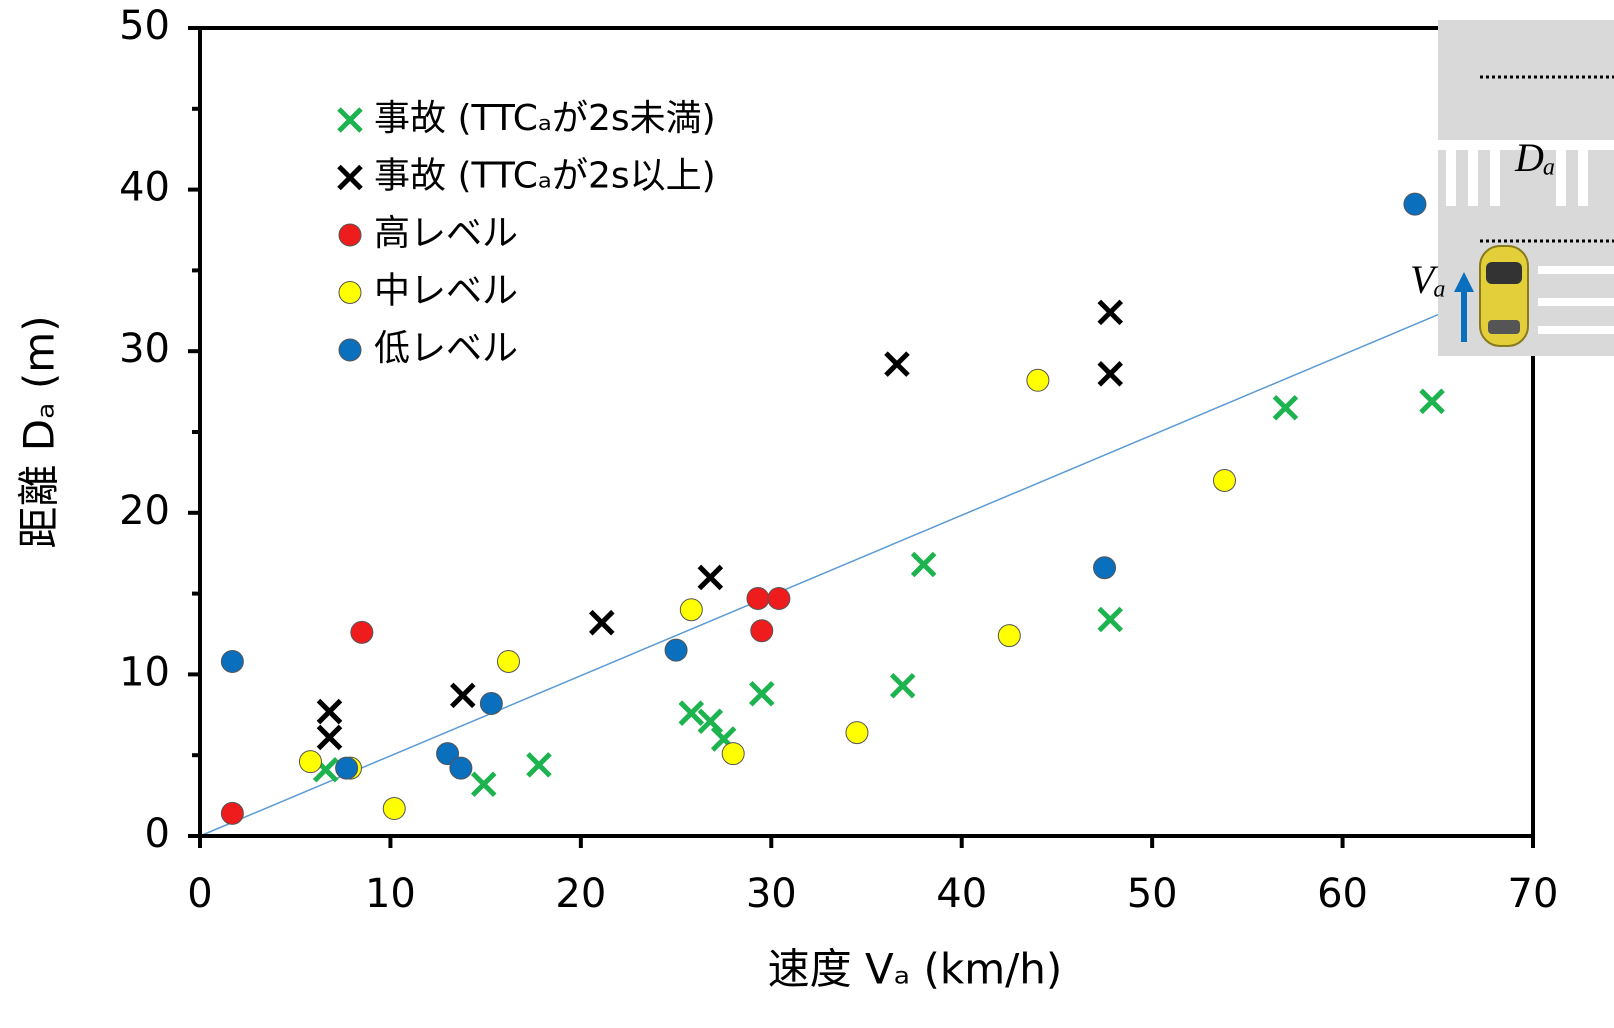 Image resolution: width=1614 pixels, height=1028 pixels. I want to click on inset-diagram: Dₐ Vₐ, so click(1512, 178).